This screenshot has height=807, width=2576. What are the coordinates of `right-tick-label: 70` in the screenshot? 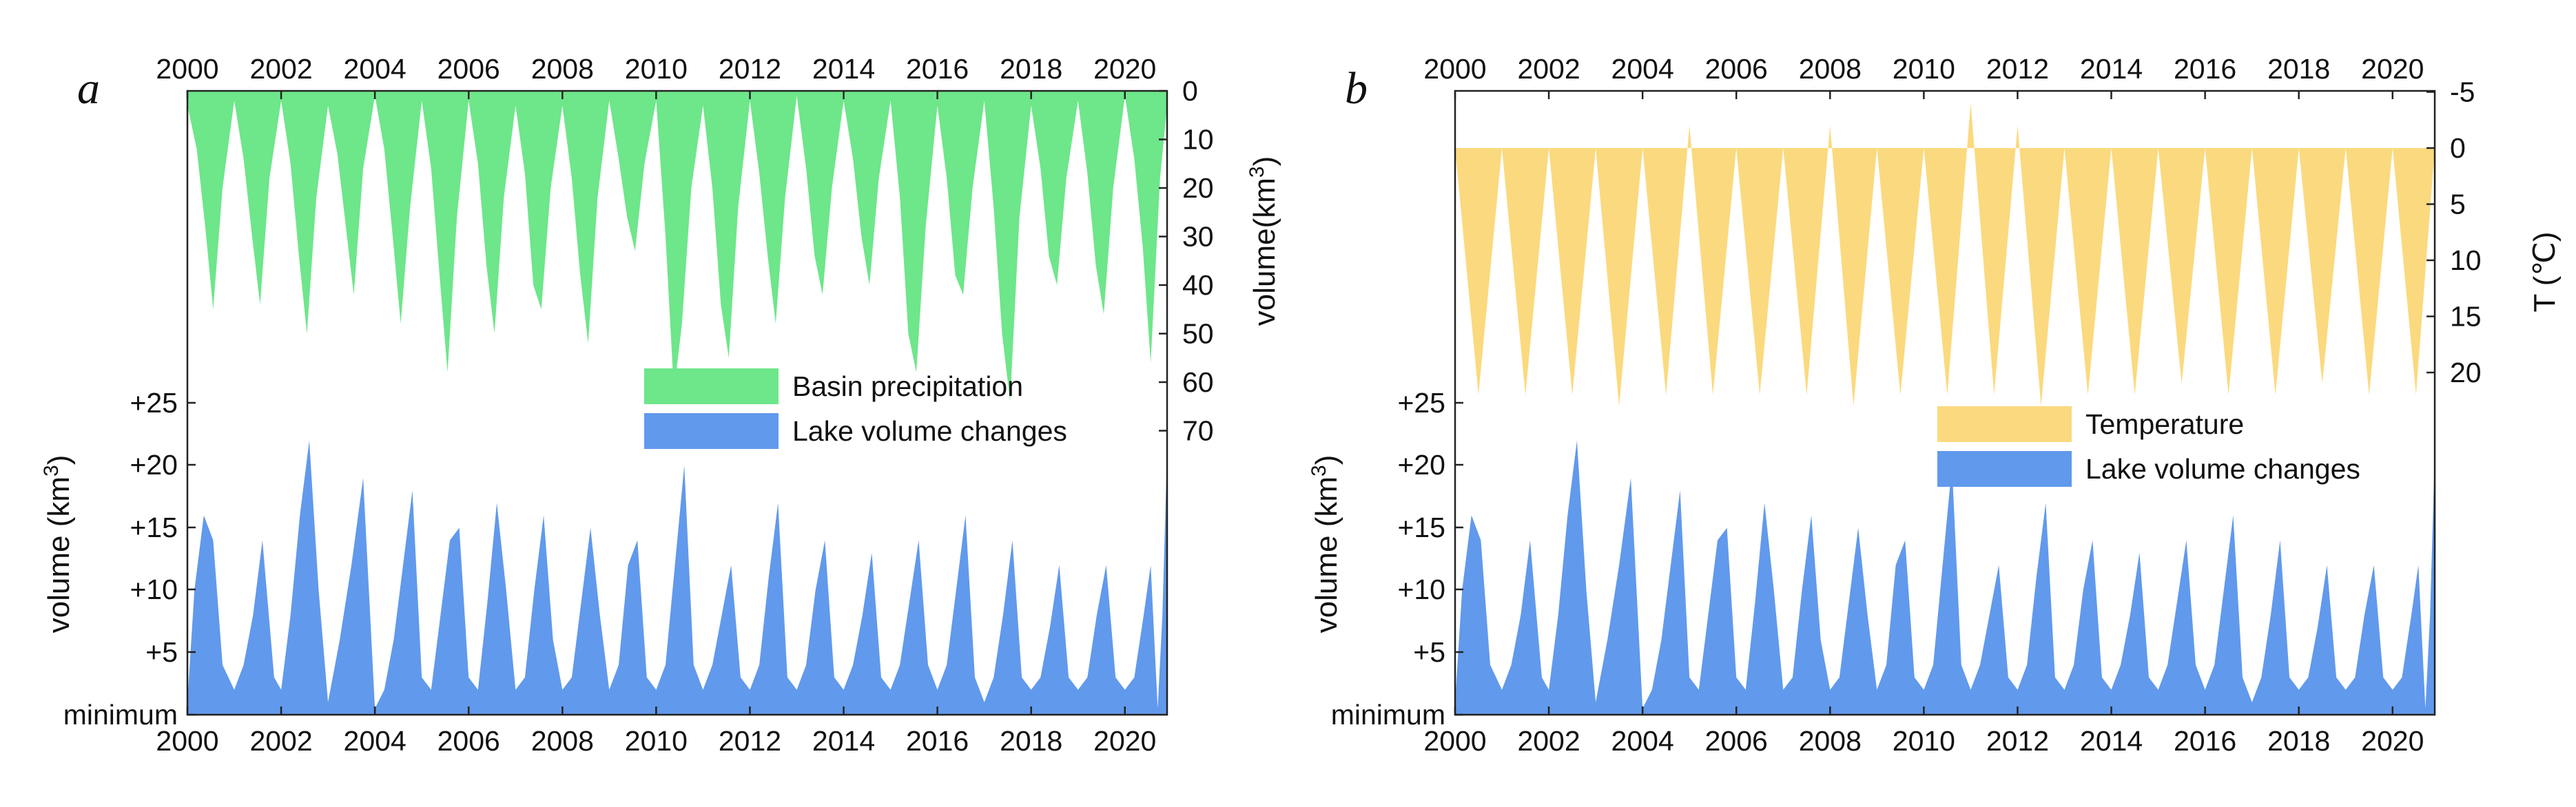 It's located at (1198, 431).